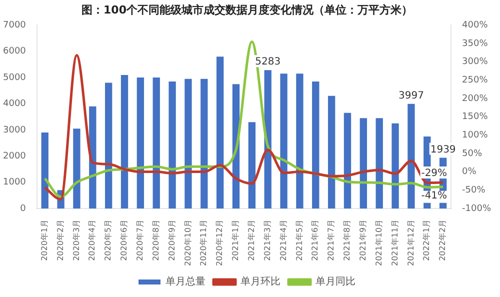 This screenshot has width=500, height=297. Describe the element at coordinates (219, 242) in the screenshot. I see `x-tick-label: 2020年12月` at that location.